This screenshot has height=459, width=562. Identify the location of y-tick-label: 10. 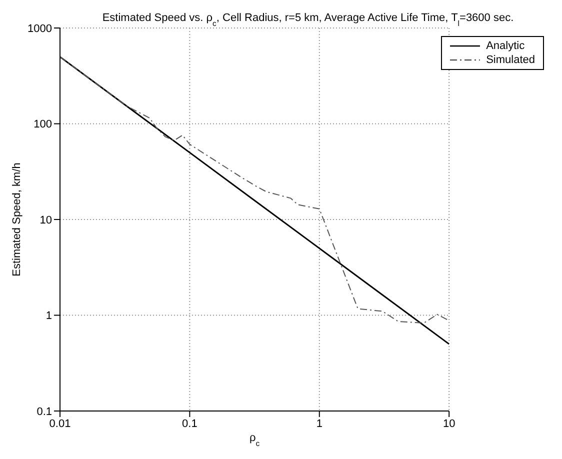
(46, 220).